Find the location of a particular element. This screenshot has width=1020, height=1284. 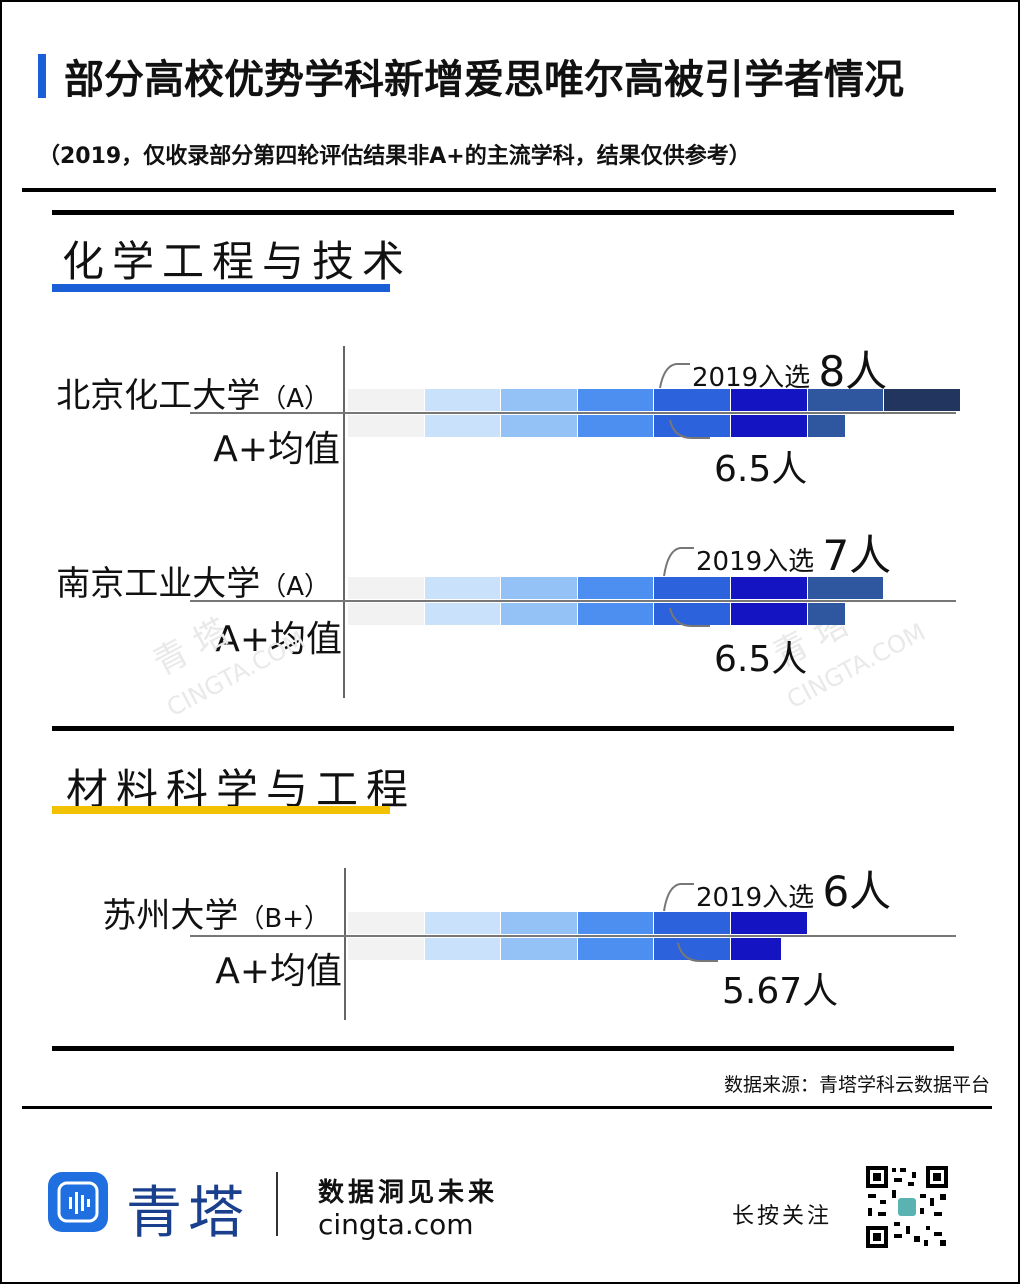

section-top-rule is located at coordinates (503, 212).